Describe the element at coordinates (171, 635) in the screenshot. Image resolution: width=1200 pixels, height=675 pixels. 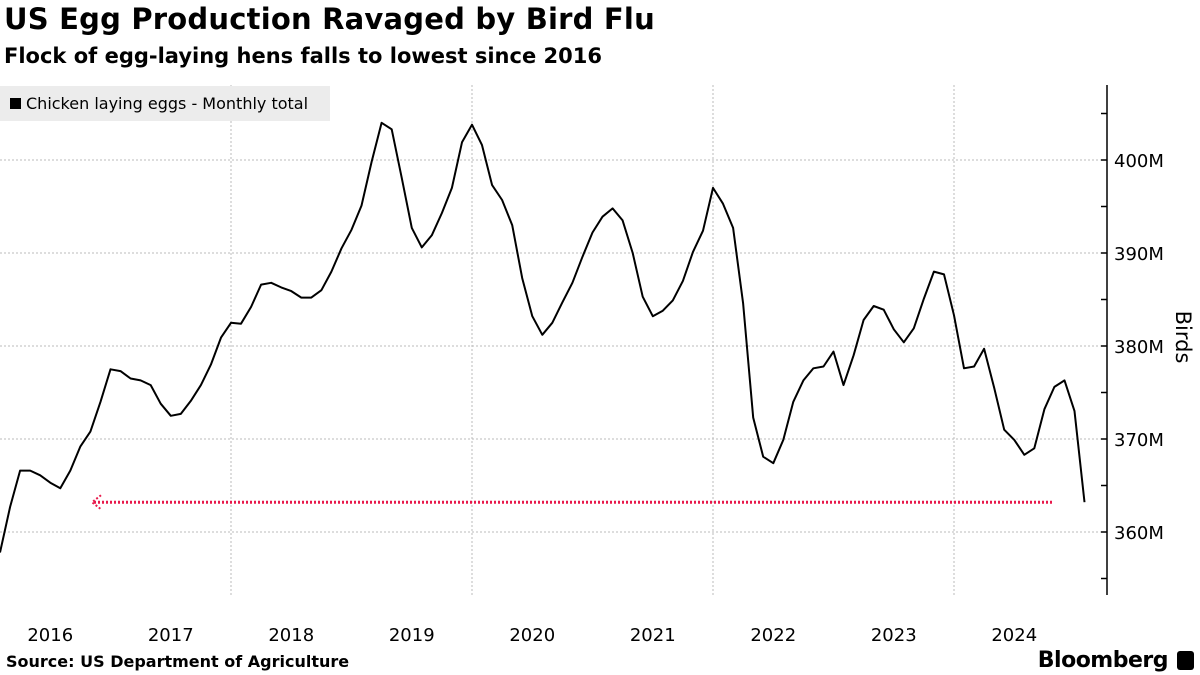
I see `x-tick-label: 2017` at that location.